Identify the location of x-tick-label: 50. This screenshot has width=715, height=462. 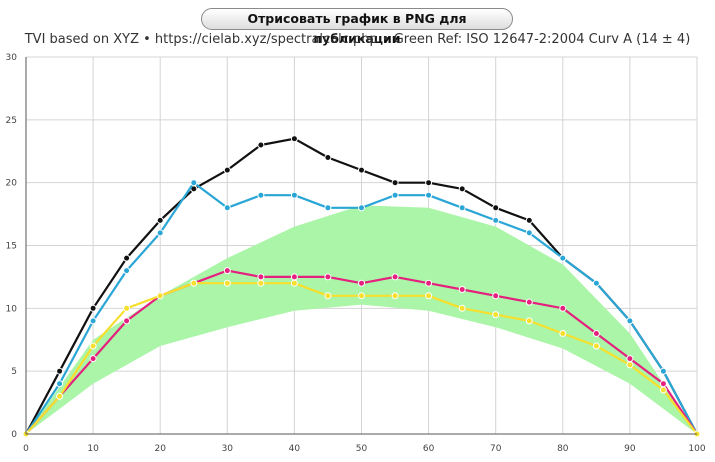
(362, 449).